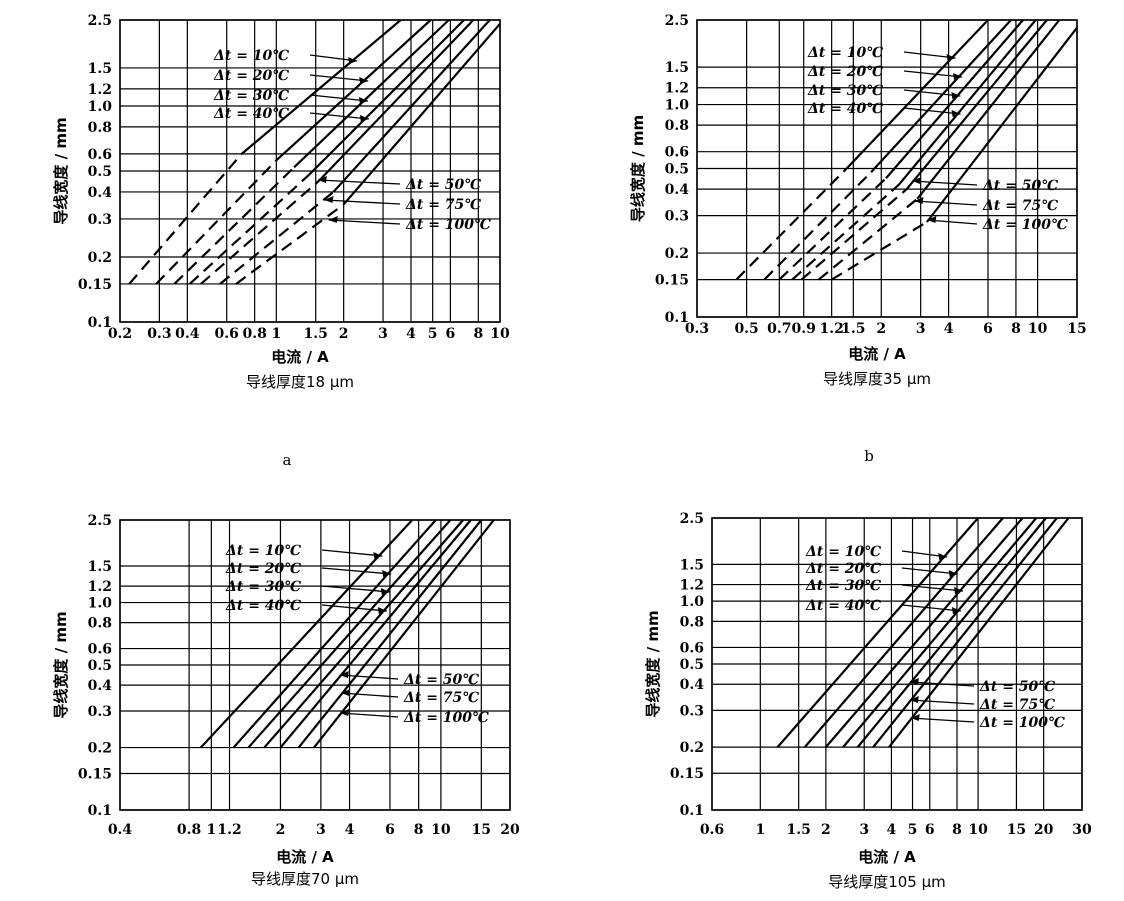  What do you see at coordinates (877, 379) in the screenshot?
I see `chart-caption: 导线厚度35 μm` at bounding box center [877, 379].